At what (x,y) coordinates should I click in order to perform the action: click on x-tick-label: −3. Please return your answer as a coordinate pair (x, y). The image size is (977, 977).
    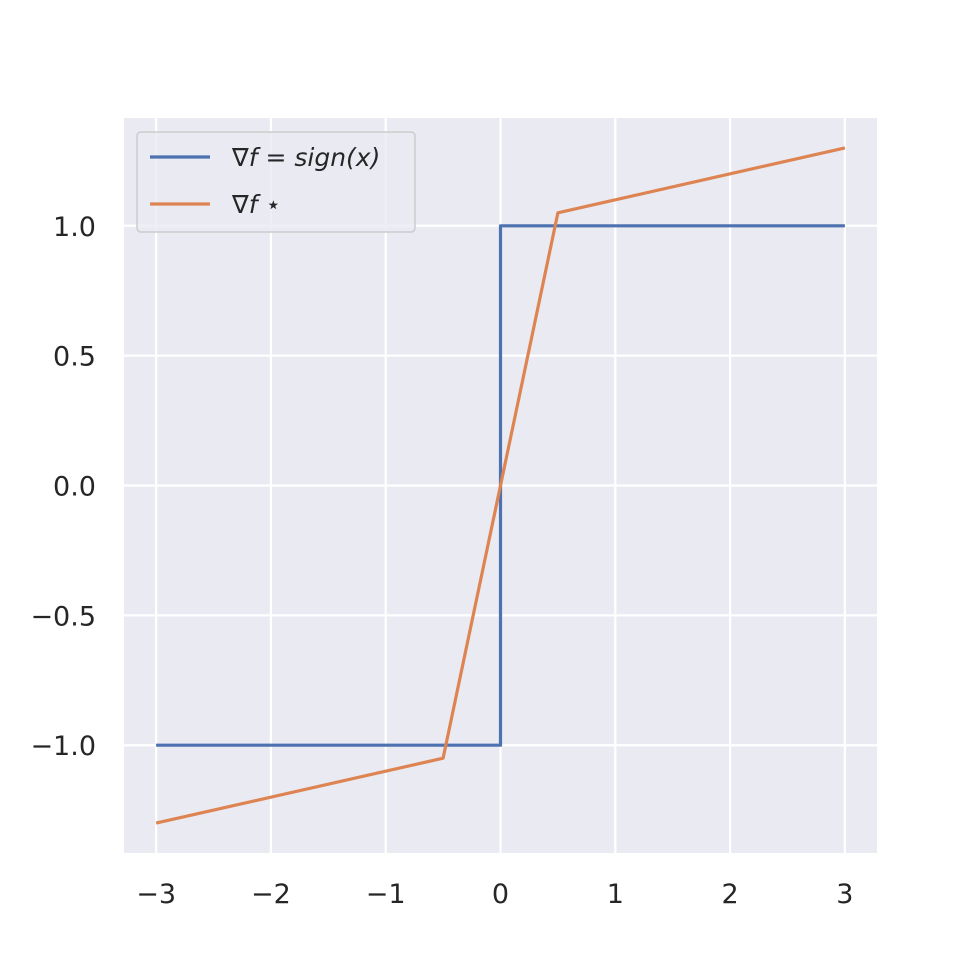
    Looking at the image, I should click on (156, 894).